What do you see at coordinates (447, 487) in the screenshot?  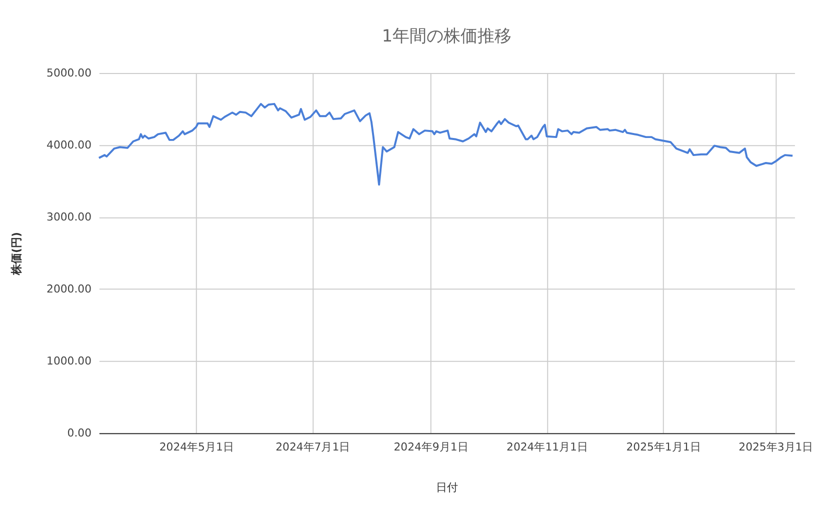 I see `x-axis-title: 日付` at bounding box center [447, 487].